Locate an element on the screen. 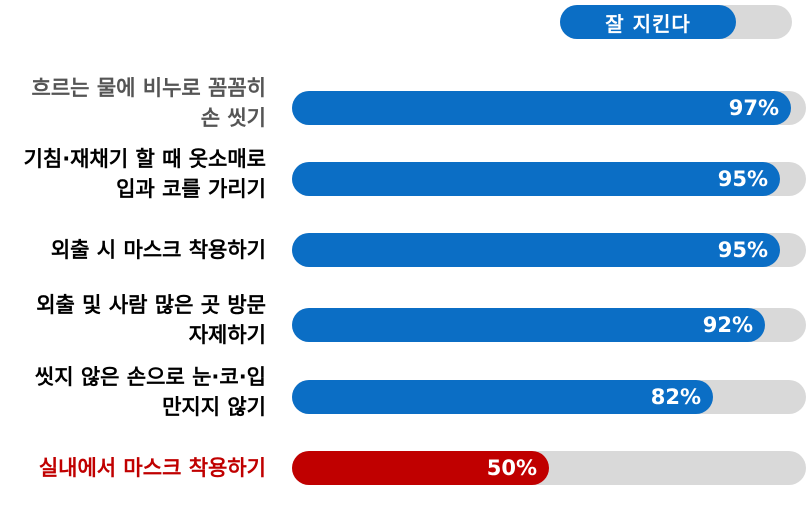 Image resolution: width=808 pixels, height=509 pixels. category-label-line: 손 씻기 is located at coordinates (233, 118).